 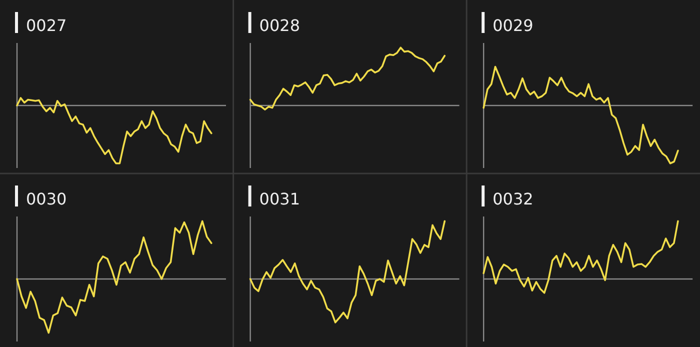 I want to click on chart-title: 0031, so click(x=279, y=199).